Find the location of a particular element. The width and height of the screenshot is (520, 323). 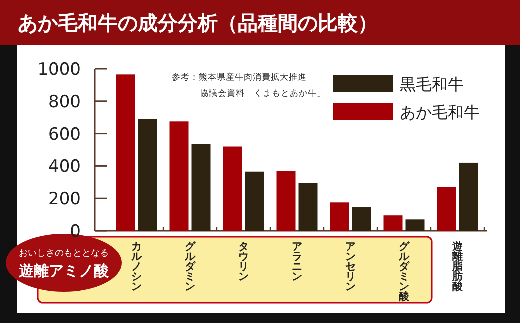

category: カルノシン is located at coordinates (136, 267).